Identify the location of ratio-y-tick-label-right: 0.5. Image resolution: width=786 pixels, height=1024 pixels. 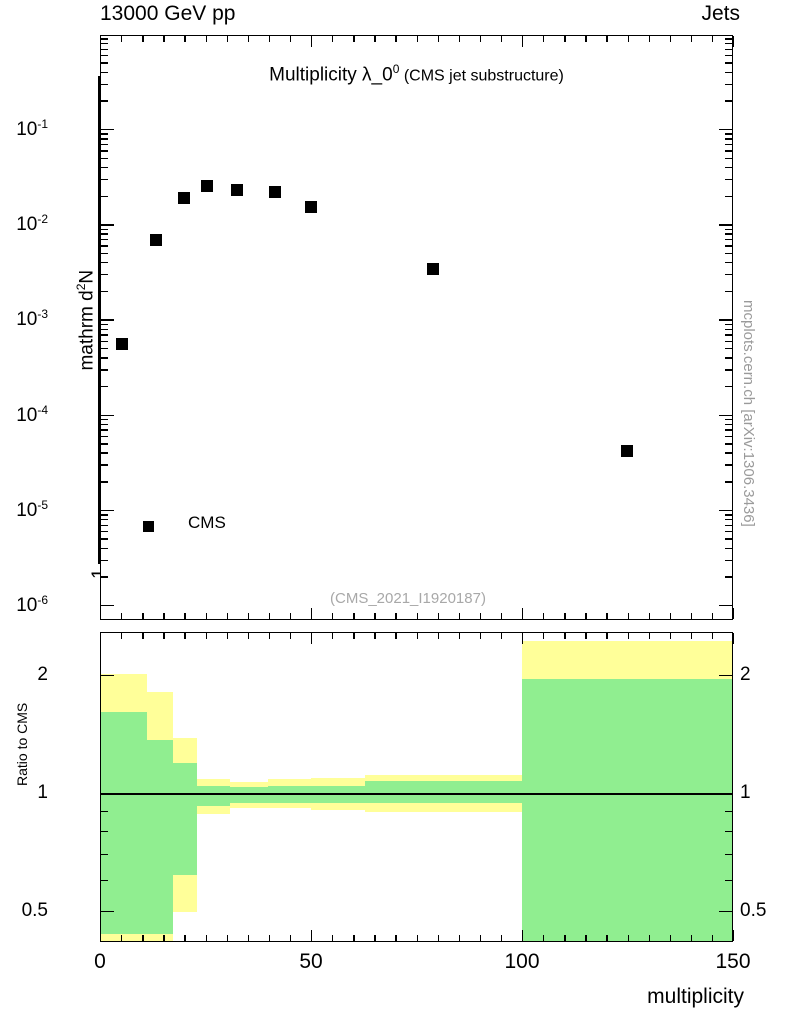
(753, 910).